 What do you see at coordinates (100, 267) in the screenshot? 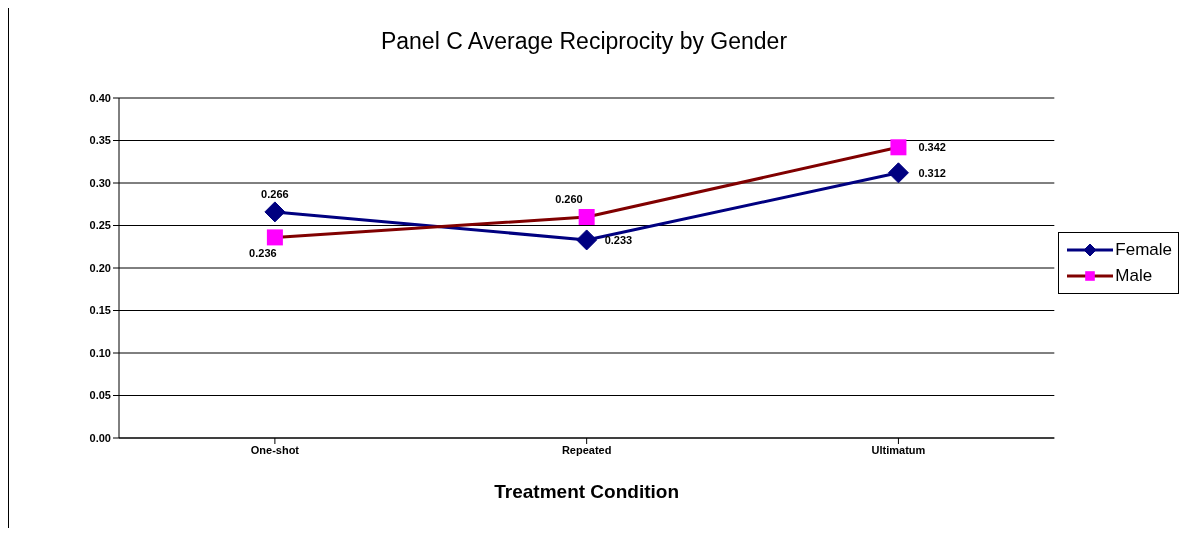
I see `y-tick-label: 0.20` at bounding box center [100, 267].